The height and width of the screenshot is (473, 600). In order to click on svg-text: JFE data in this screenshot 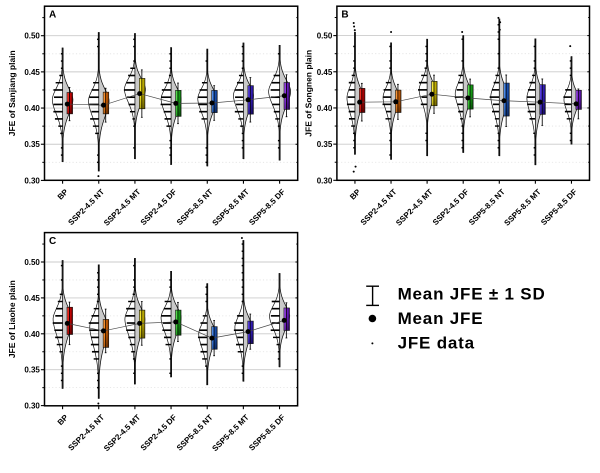, I will do `click(436, 343)`.